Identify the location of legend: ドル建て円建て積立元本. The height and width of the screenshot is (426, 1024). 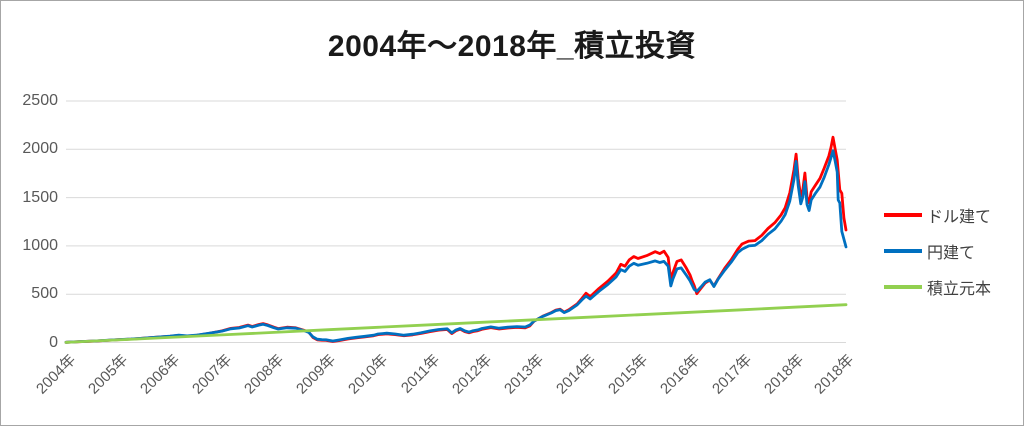
(937, 258).